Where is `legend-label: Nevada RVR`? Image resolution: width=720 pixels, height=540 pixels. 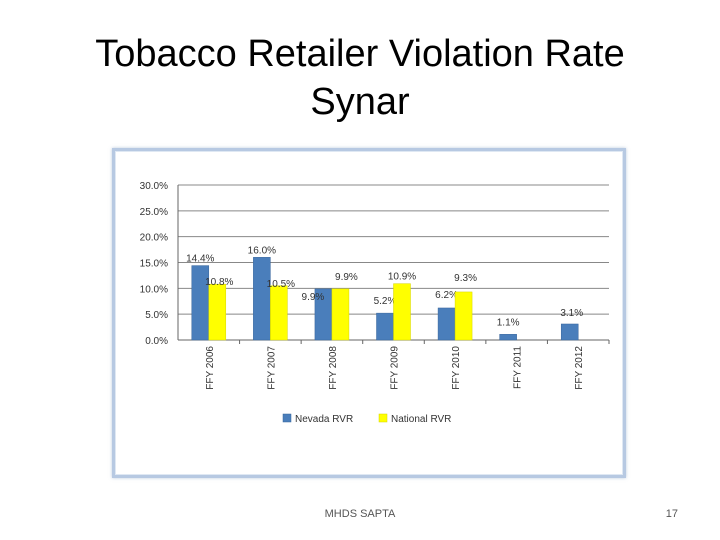
legend-label: Nevada RVR is located at coordinates (324, 419).